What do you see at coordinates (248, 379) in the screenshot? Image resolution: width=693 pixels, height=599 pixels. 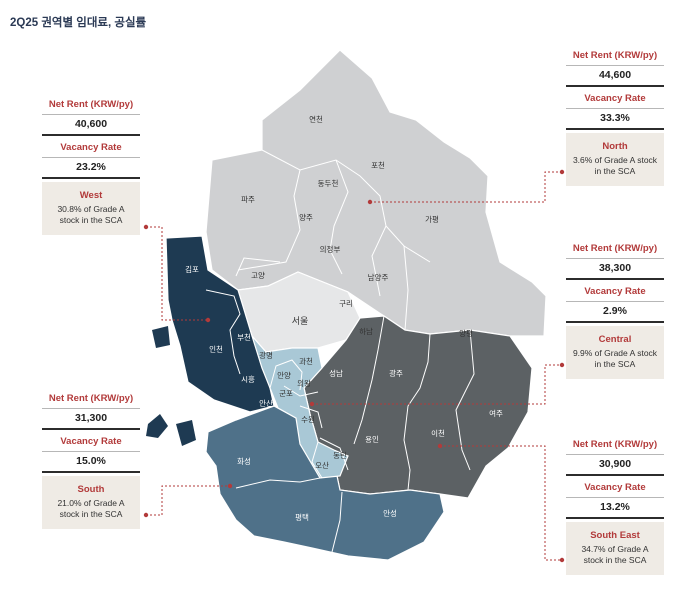 I see `label-siheung: 시흥` at bounding box center [248, 379].